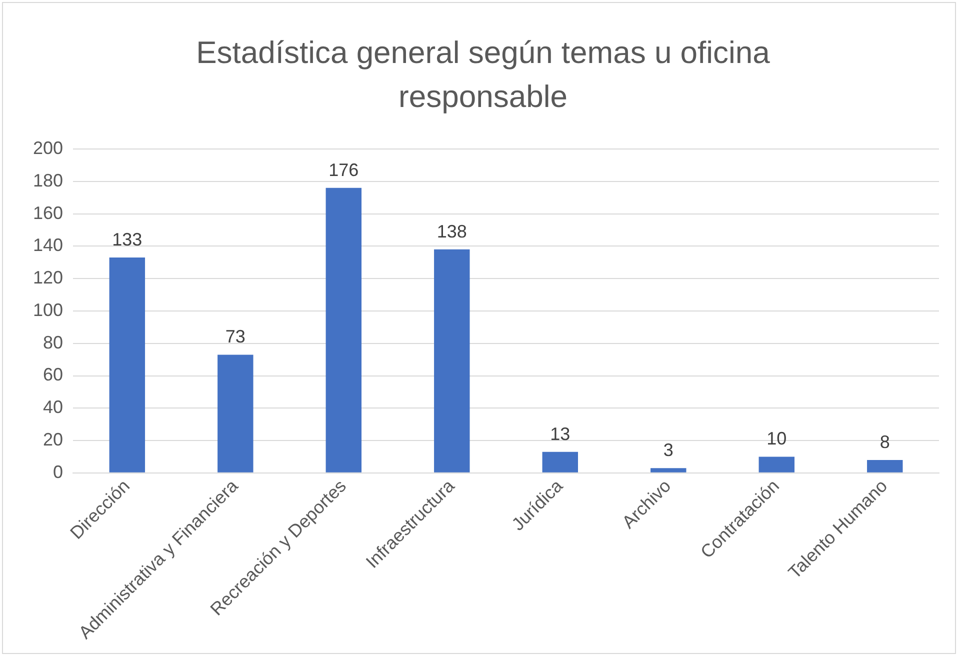 This screenshot has height=656, width=958. Describe the element at coordinates (235, 336) in the screenshot. I see `data-label: 73` at that location.